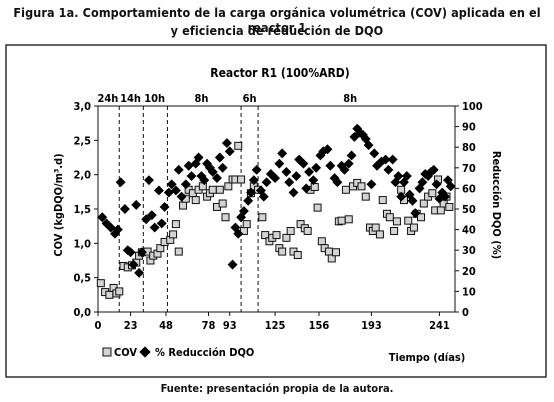 Image resolution: width=554 pixels, height=402 pixels. I want to click on x-tick-label: 0, so click(98, 325).